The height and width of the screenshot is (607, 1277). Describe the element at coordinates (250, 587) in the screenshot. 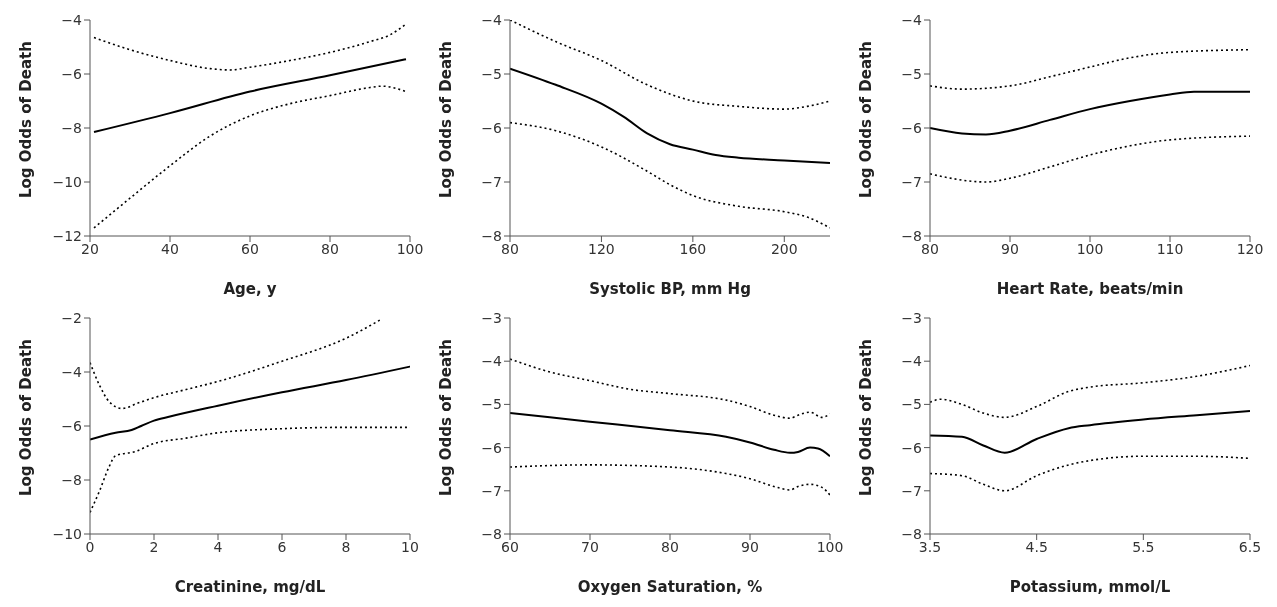

I see `x-axis-title: Creatinine, mg/dL` at that location.